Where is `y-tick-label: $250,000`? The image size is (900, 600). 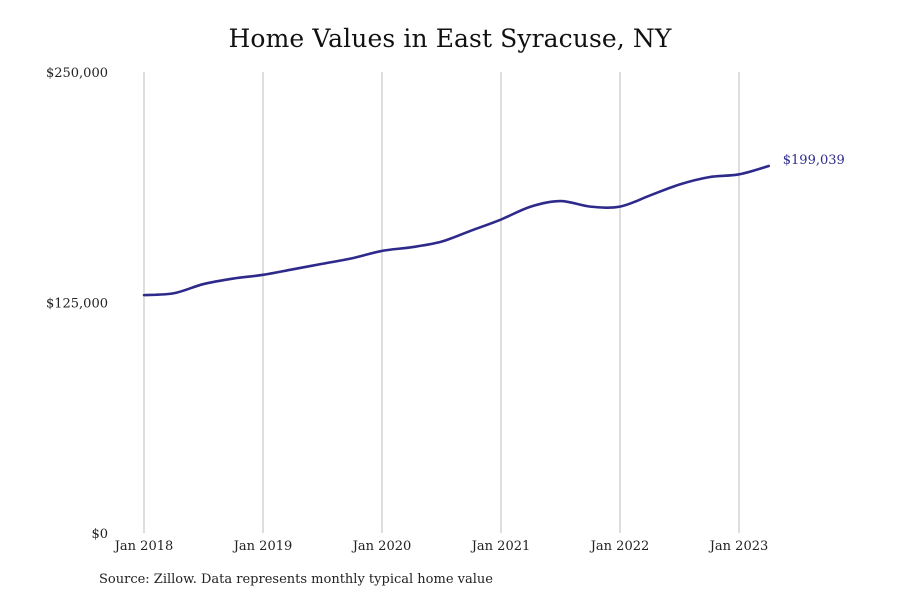
y-tick-label: $250,000 is located at coordinates (77, 73).